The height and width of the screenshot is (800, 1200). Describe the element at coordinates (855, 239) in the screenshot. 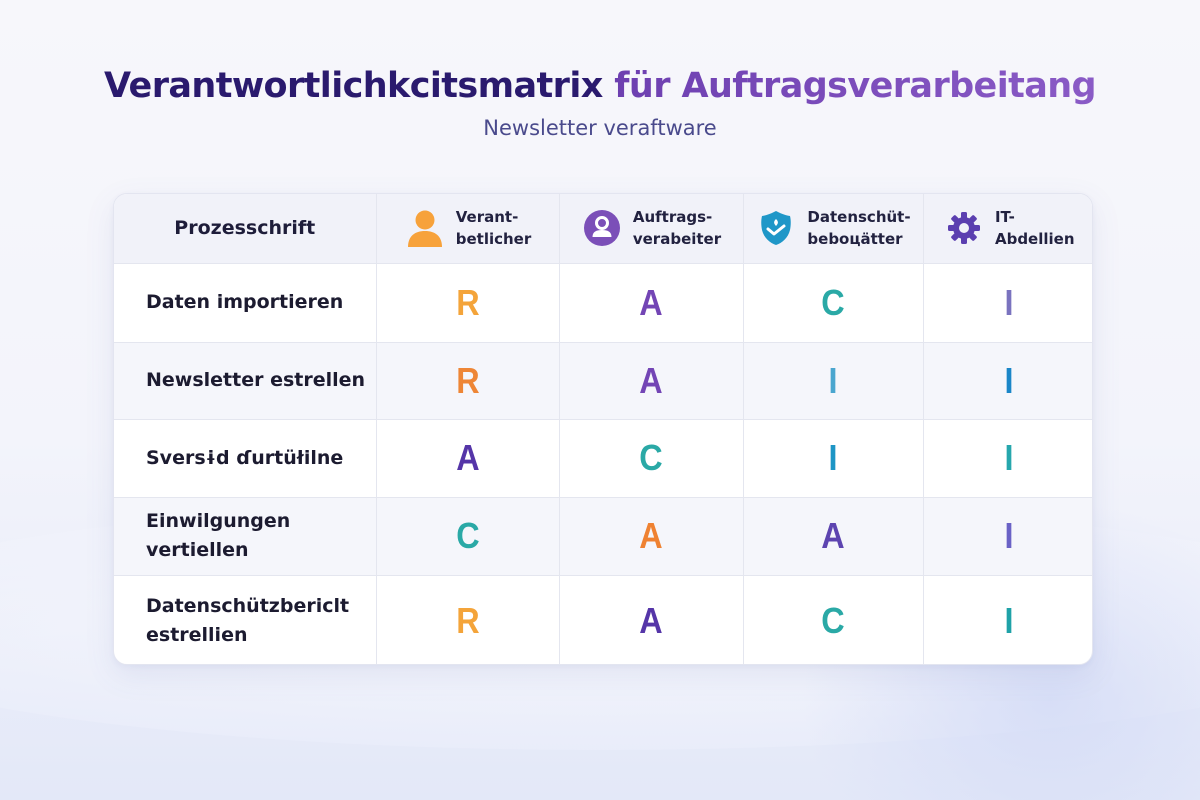

I see `role-label-line2: beboцätter` at that location.